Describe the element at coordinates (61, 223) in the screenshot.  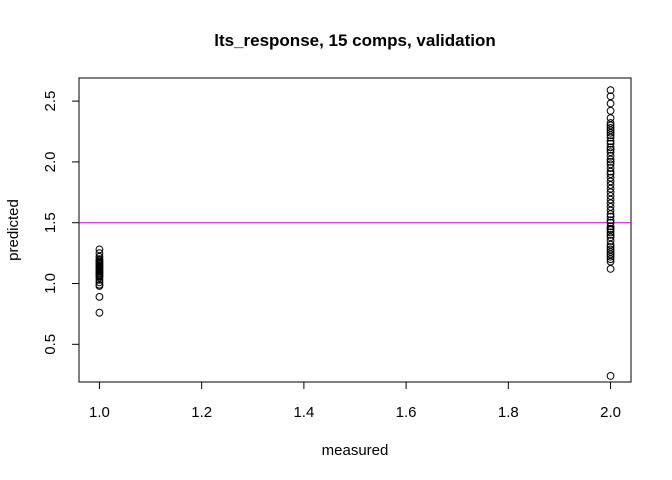
I see `y-axis: 0.5 1.0 1.5 2.0 2.5` at that location.